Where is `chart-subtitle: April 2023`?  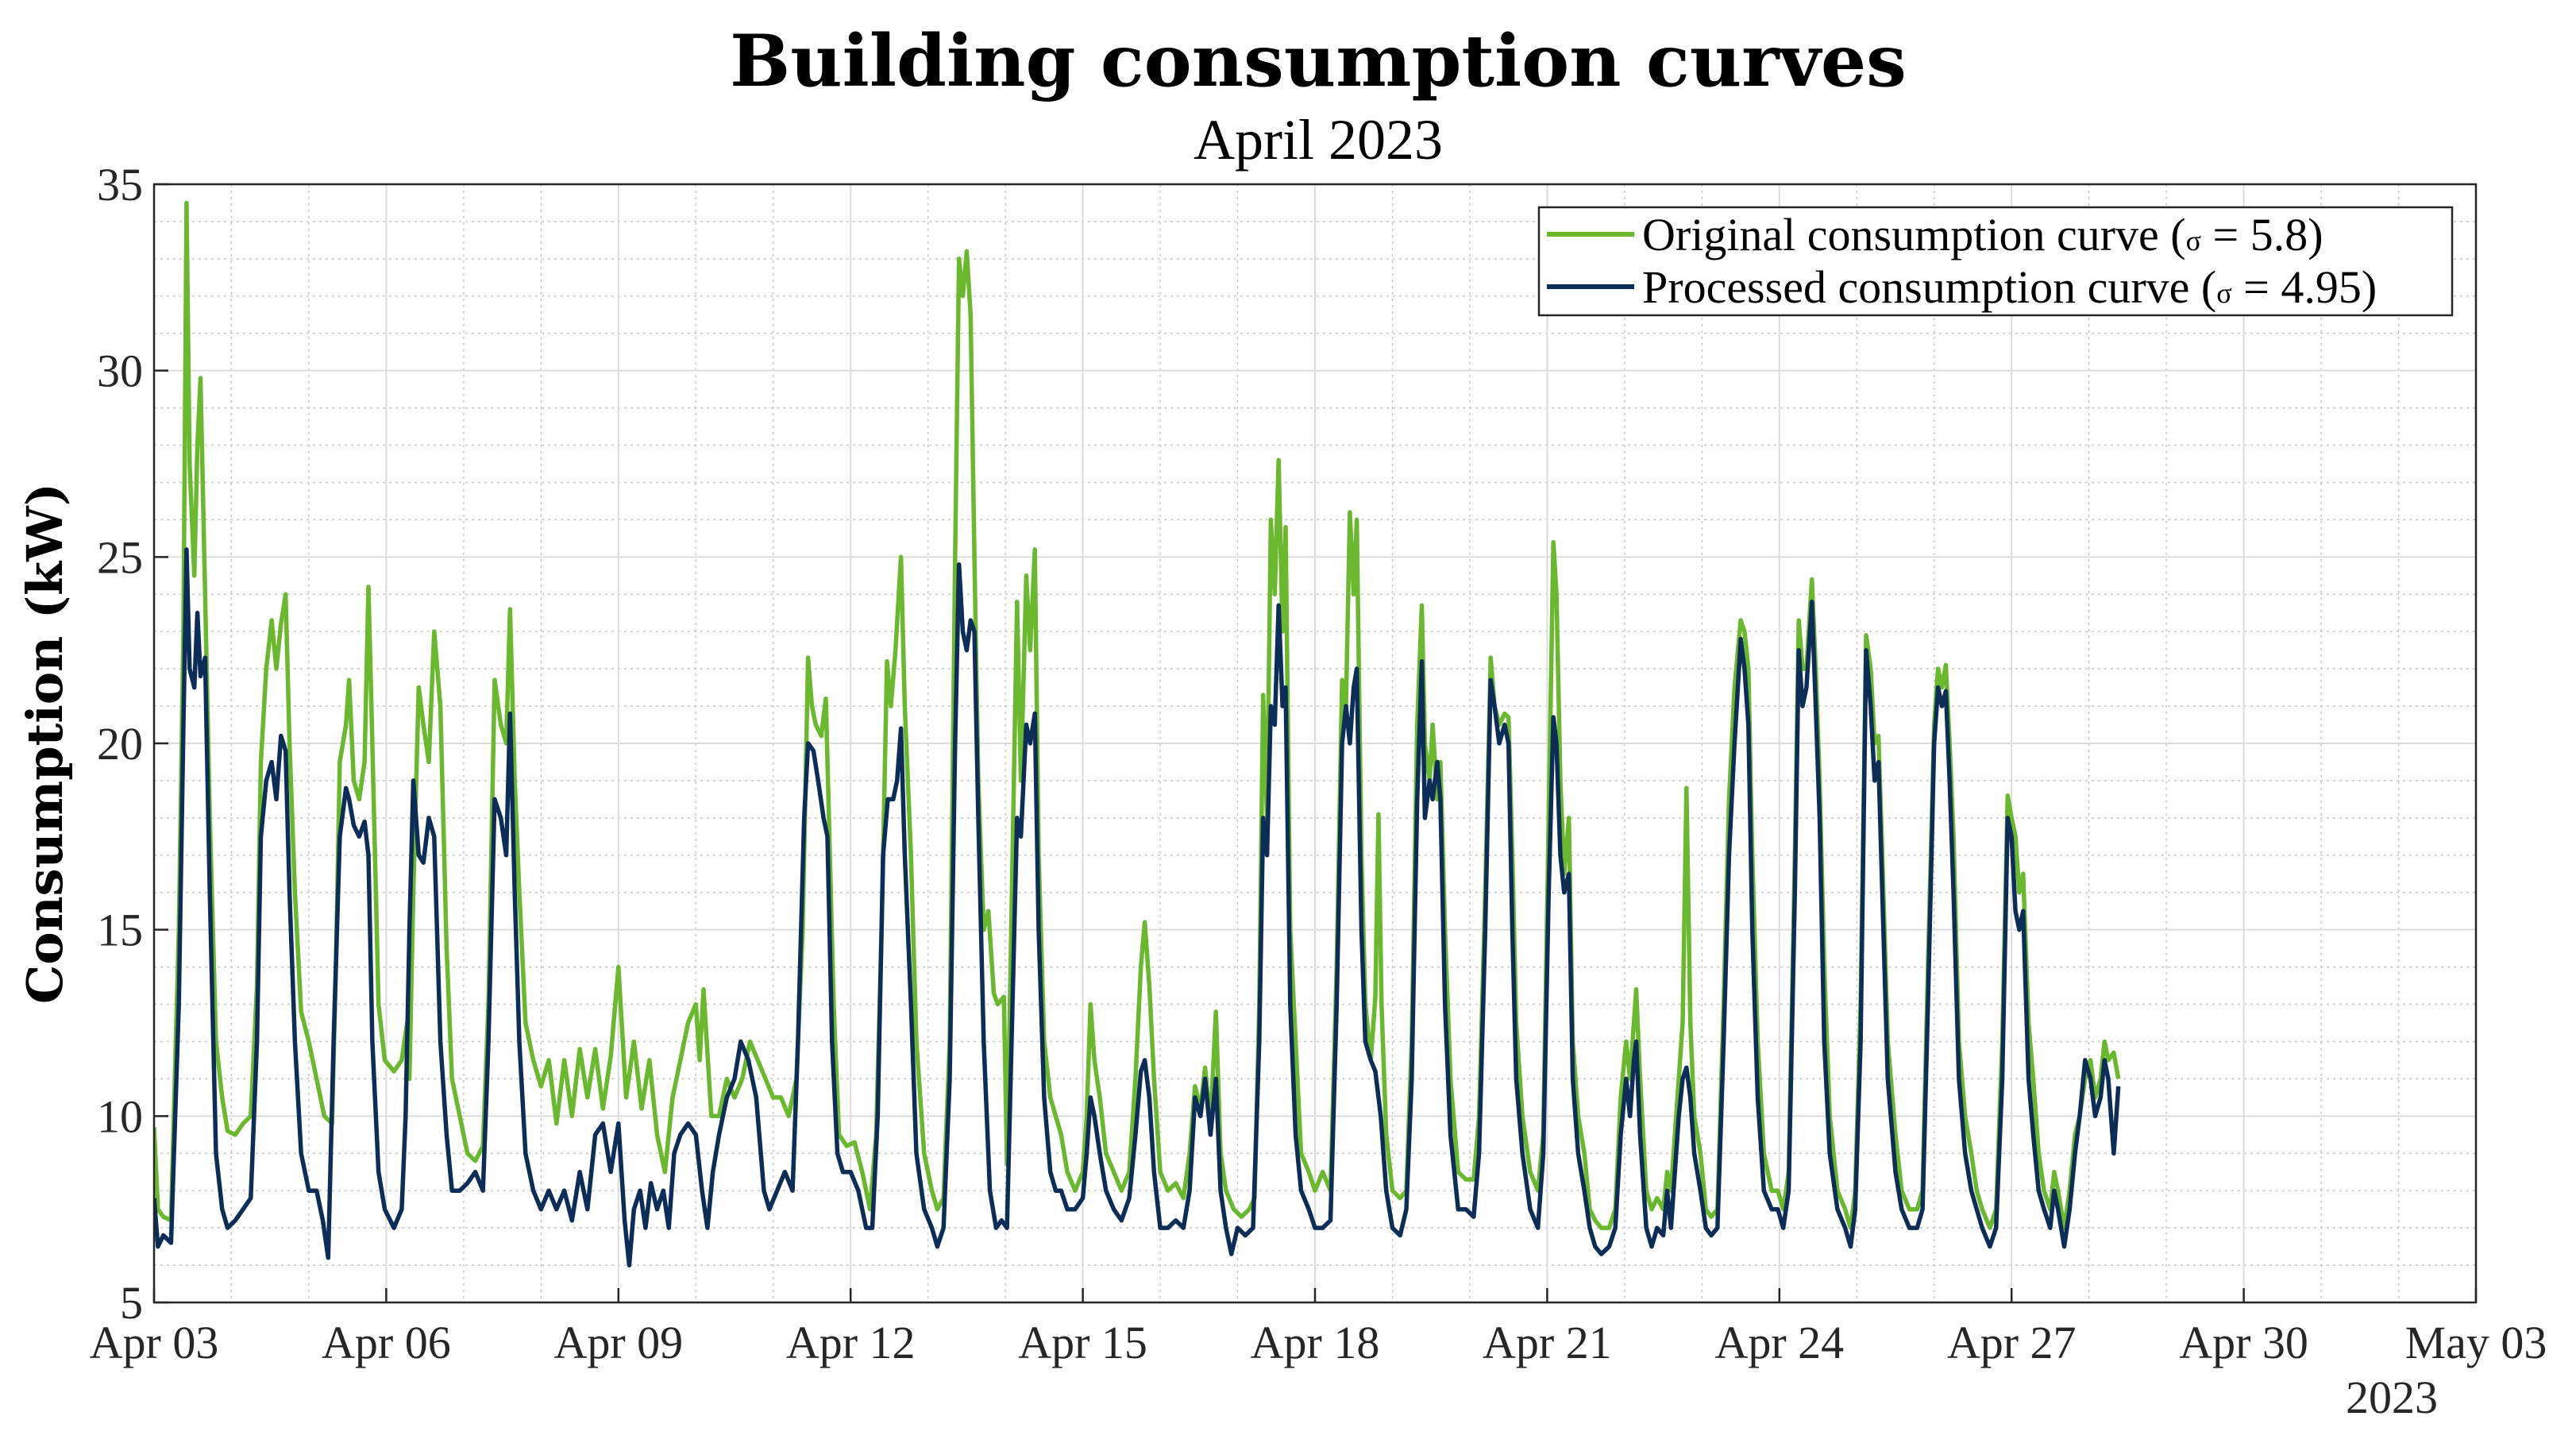
chart-subtitle: April 2023 is located at coordinates (1318, 140).